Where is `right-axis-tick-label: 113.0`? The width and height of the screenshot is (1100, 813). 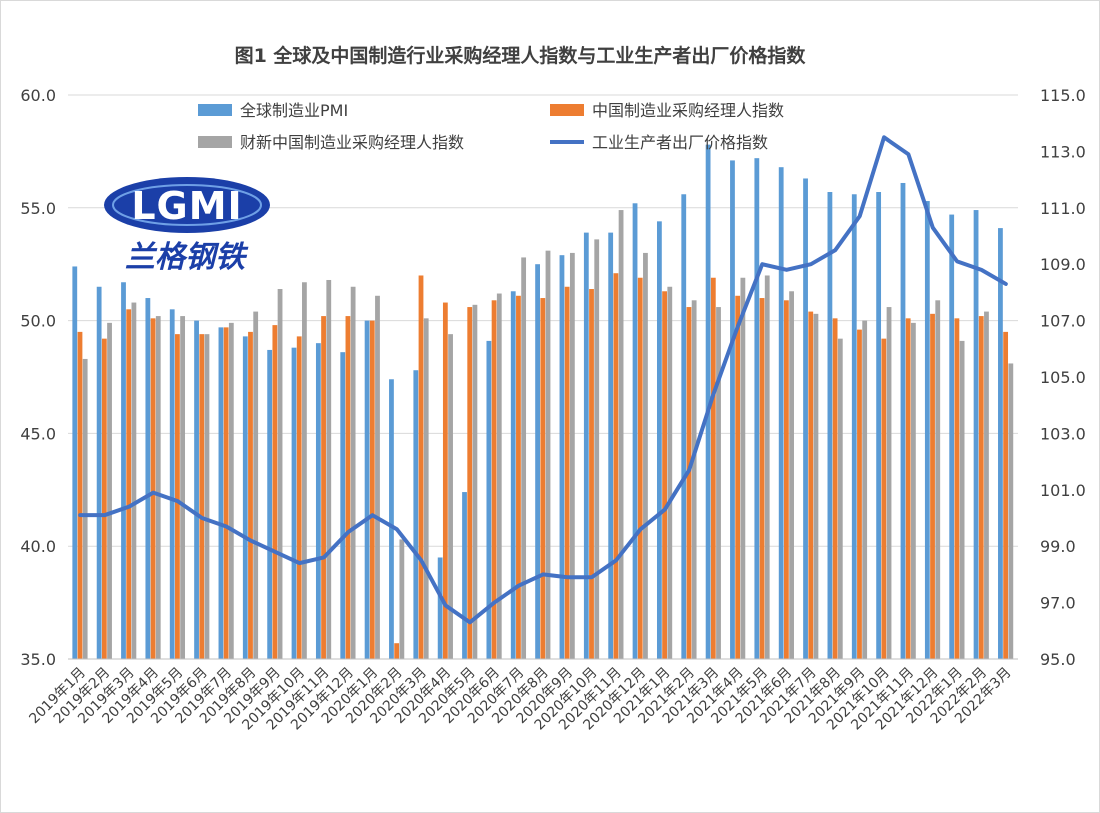 right-axis-tick-label: 113.0 is located at coordinates (1063, 151).